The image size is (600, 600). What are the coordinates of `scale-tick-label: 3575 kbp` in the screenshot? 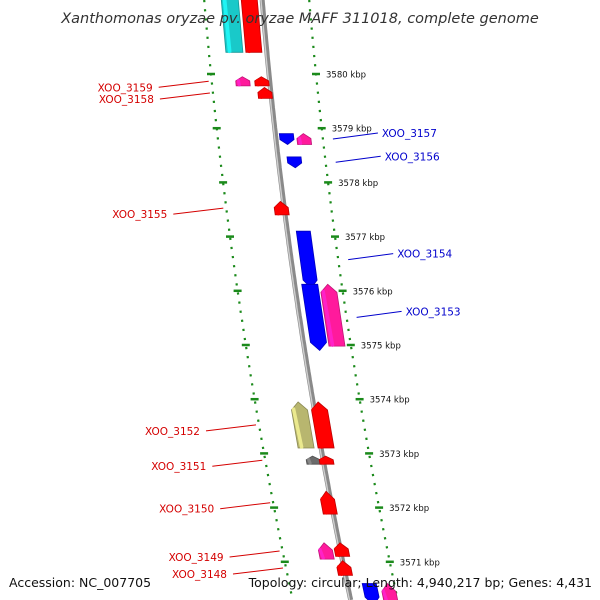 It's located at (381, 347).